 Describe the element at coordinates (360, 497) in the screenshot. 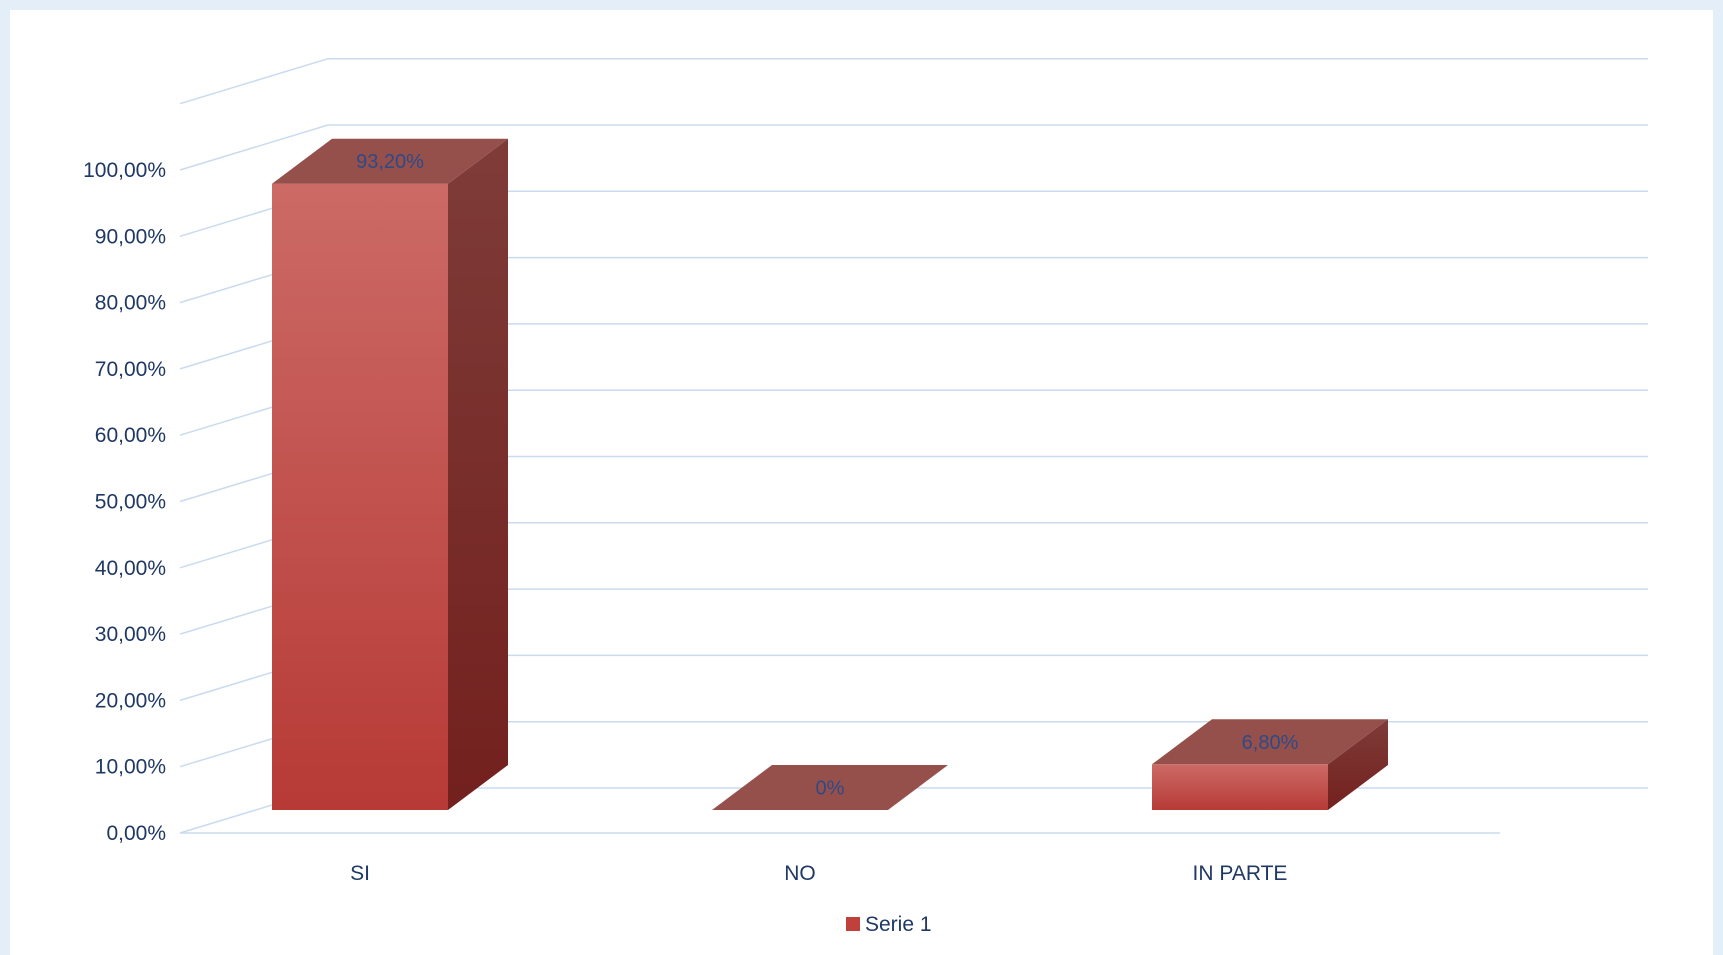

I see `bar-front-si` at that location.